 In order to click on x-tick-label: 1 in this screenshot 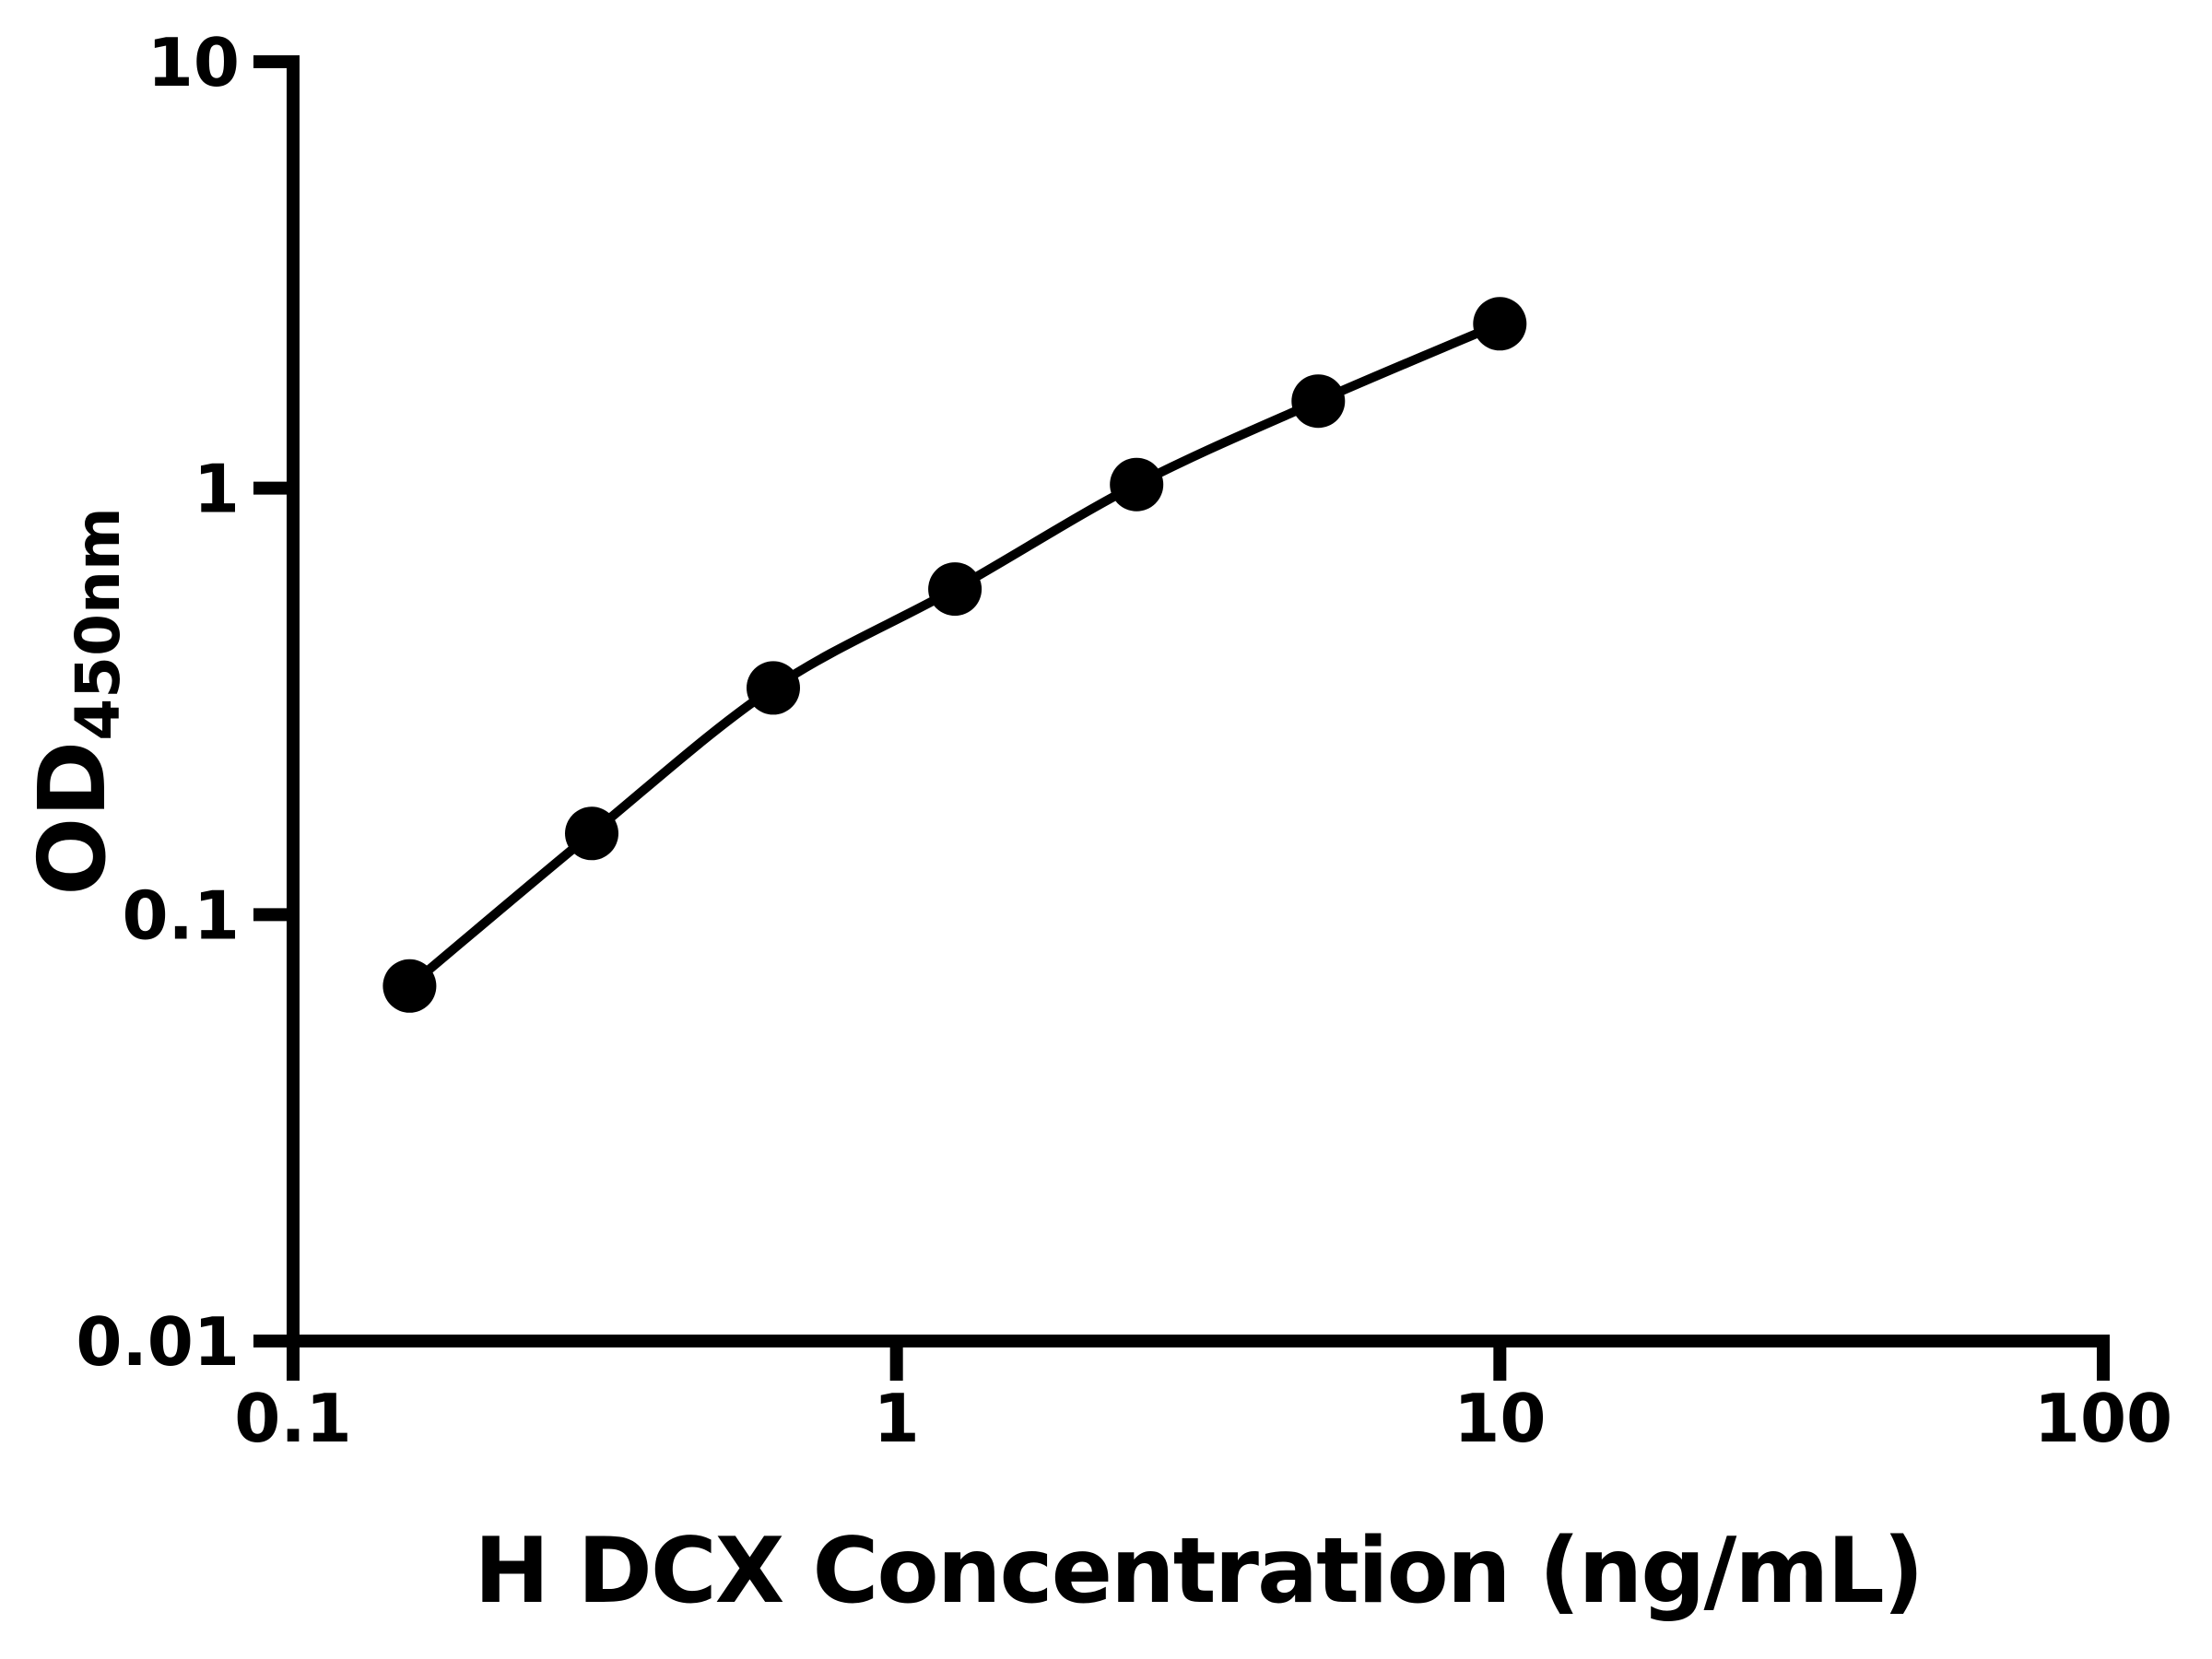, I will do `click(897, 1418)`.